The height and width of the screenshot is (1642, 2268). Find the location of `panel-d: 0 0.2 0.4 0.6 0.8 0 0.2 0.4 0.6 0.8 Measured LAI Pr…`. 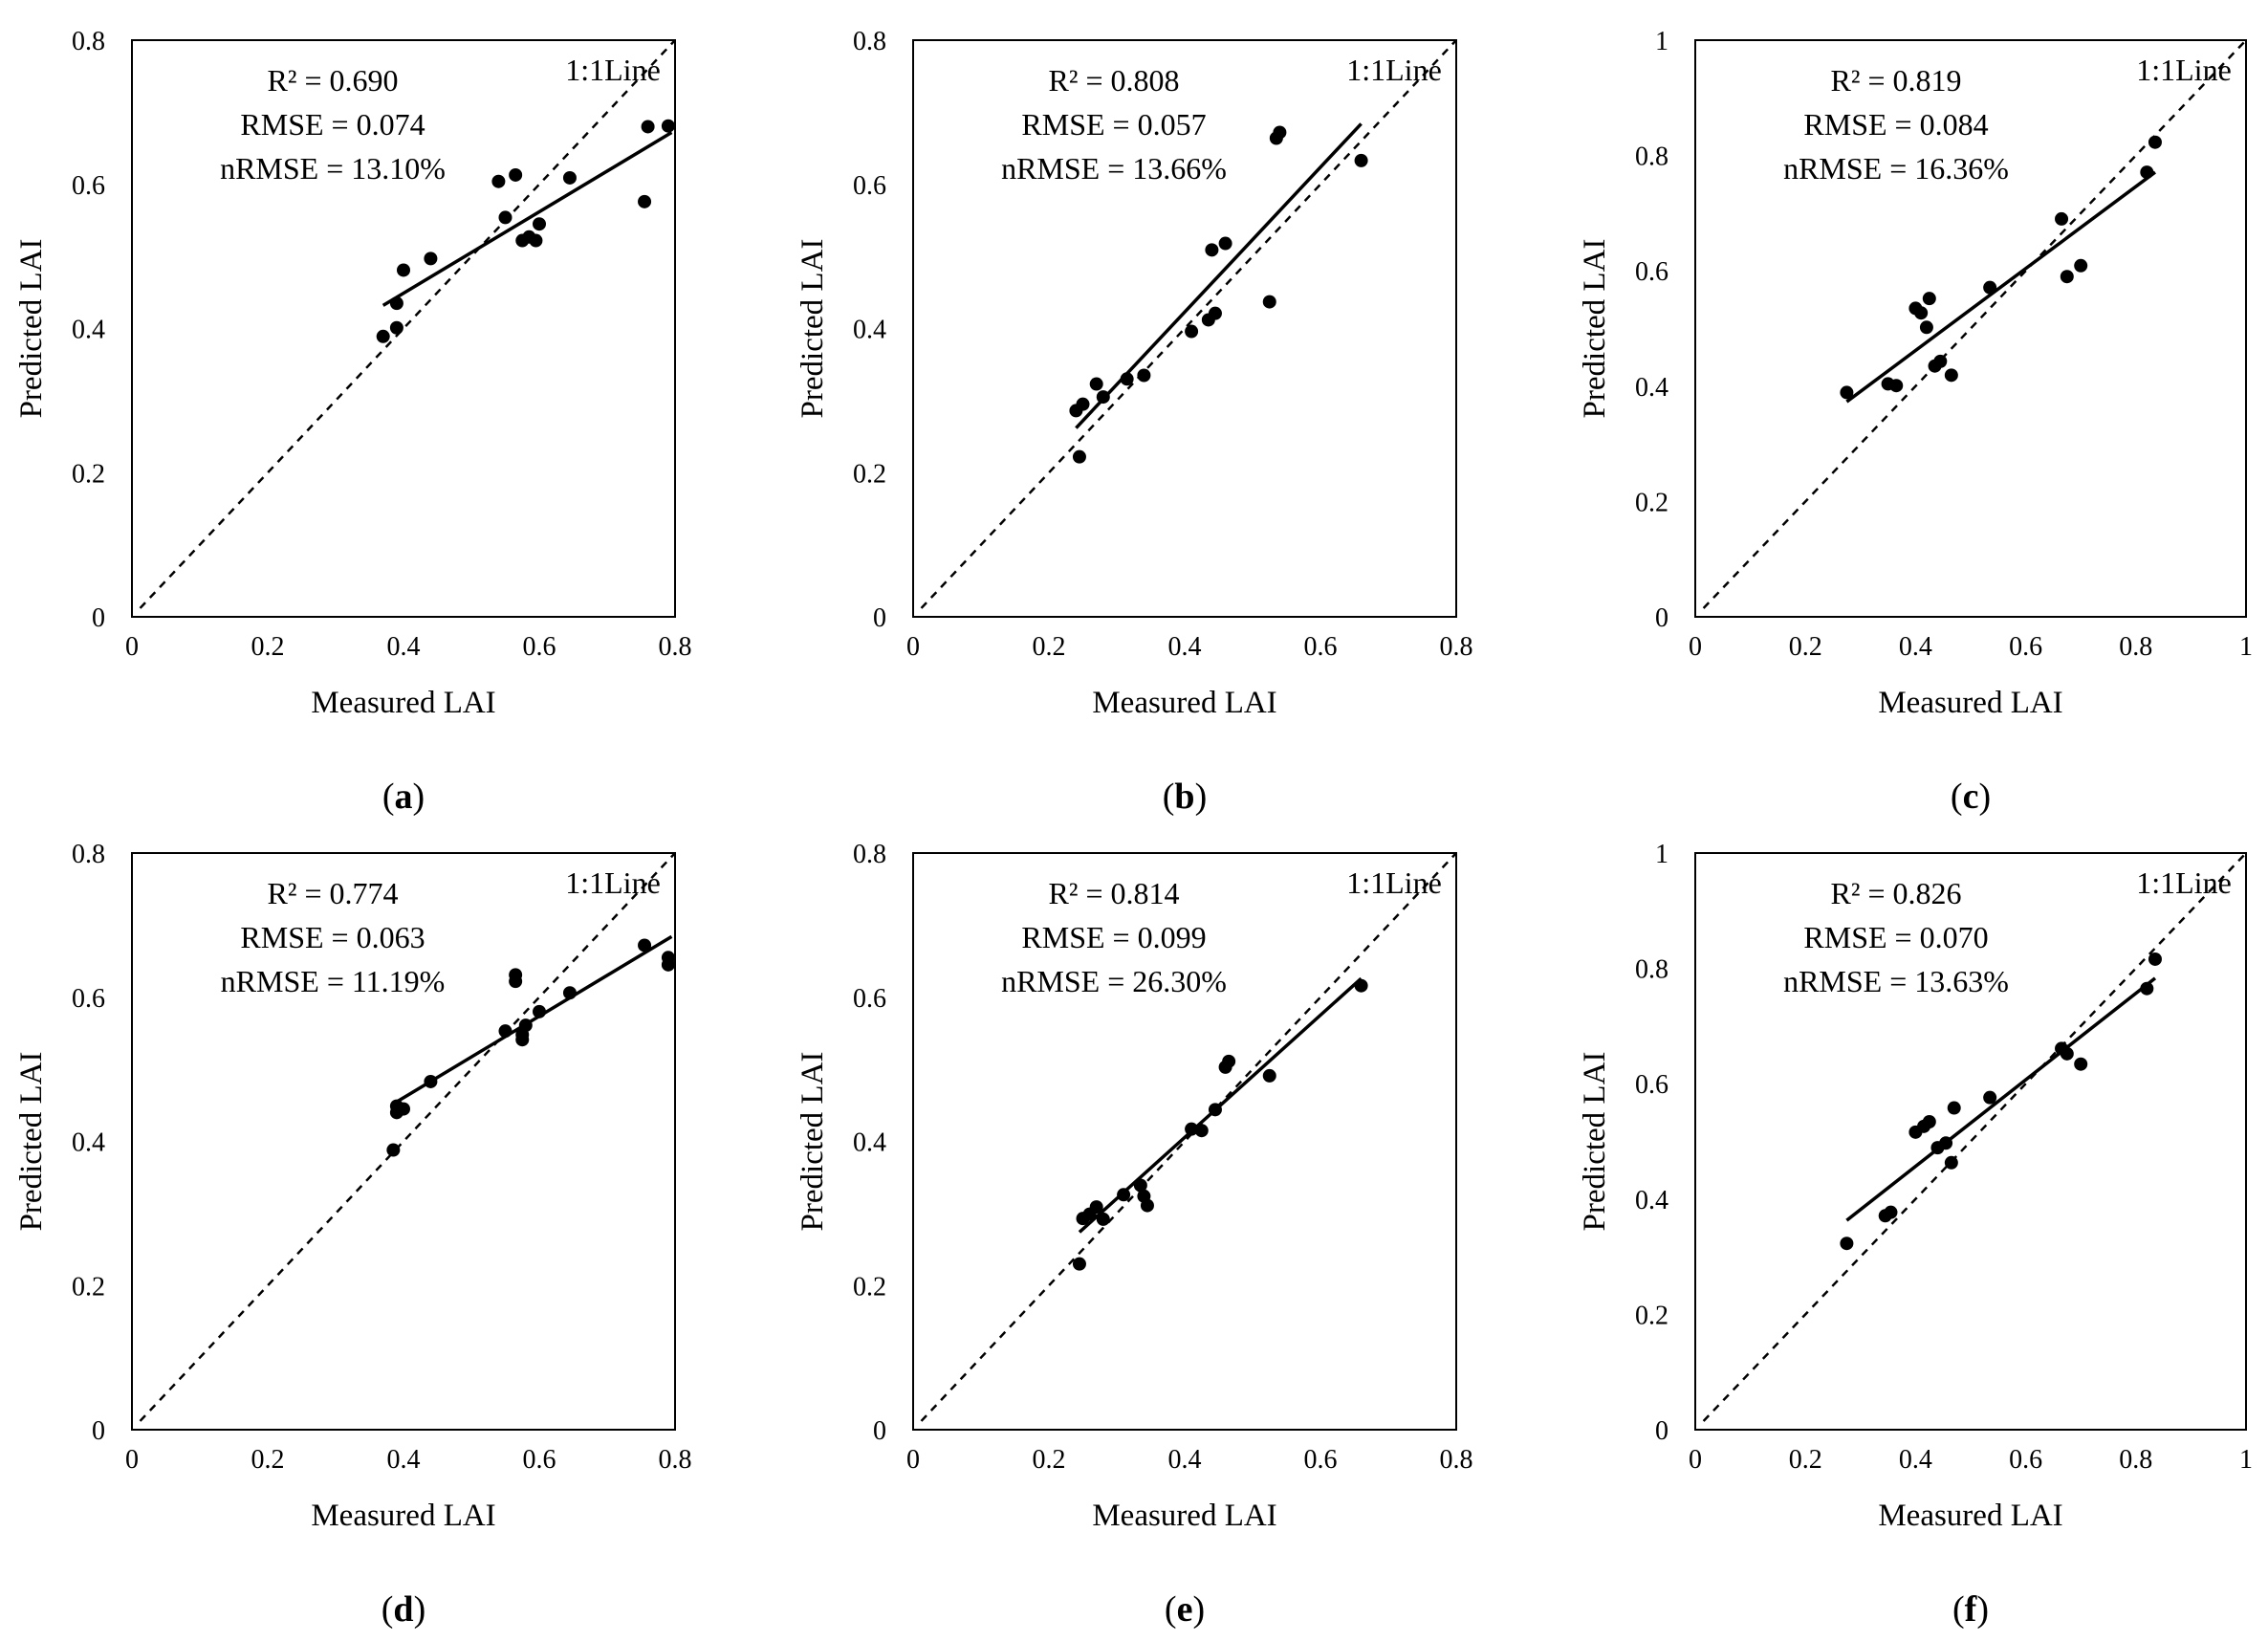

panel-d: 0 0.2 0.4 0.6 0.8 0 0.2 0.4 0.6 0.8 Measured LAI Pr… is located at coordinates (353, 1235).